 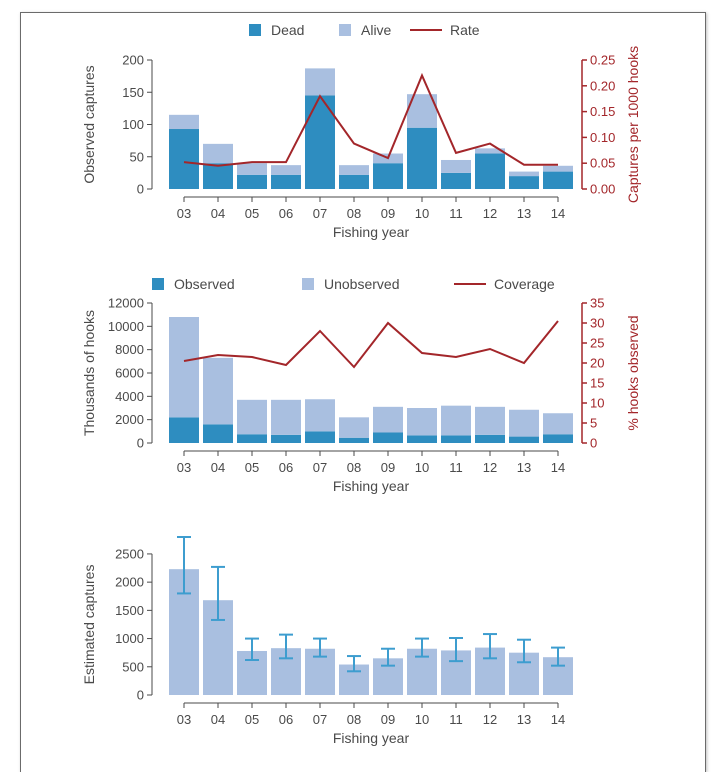 I want to click on legend-label-alive: Alive, so click(x=376, y=30).